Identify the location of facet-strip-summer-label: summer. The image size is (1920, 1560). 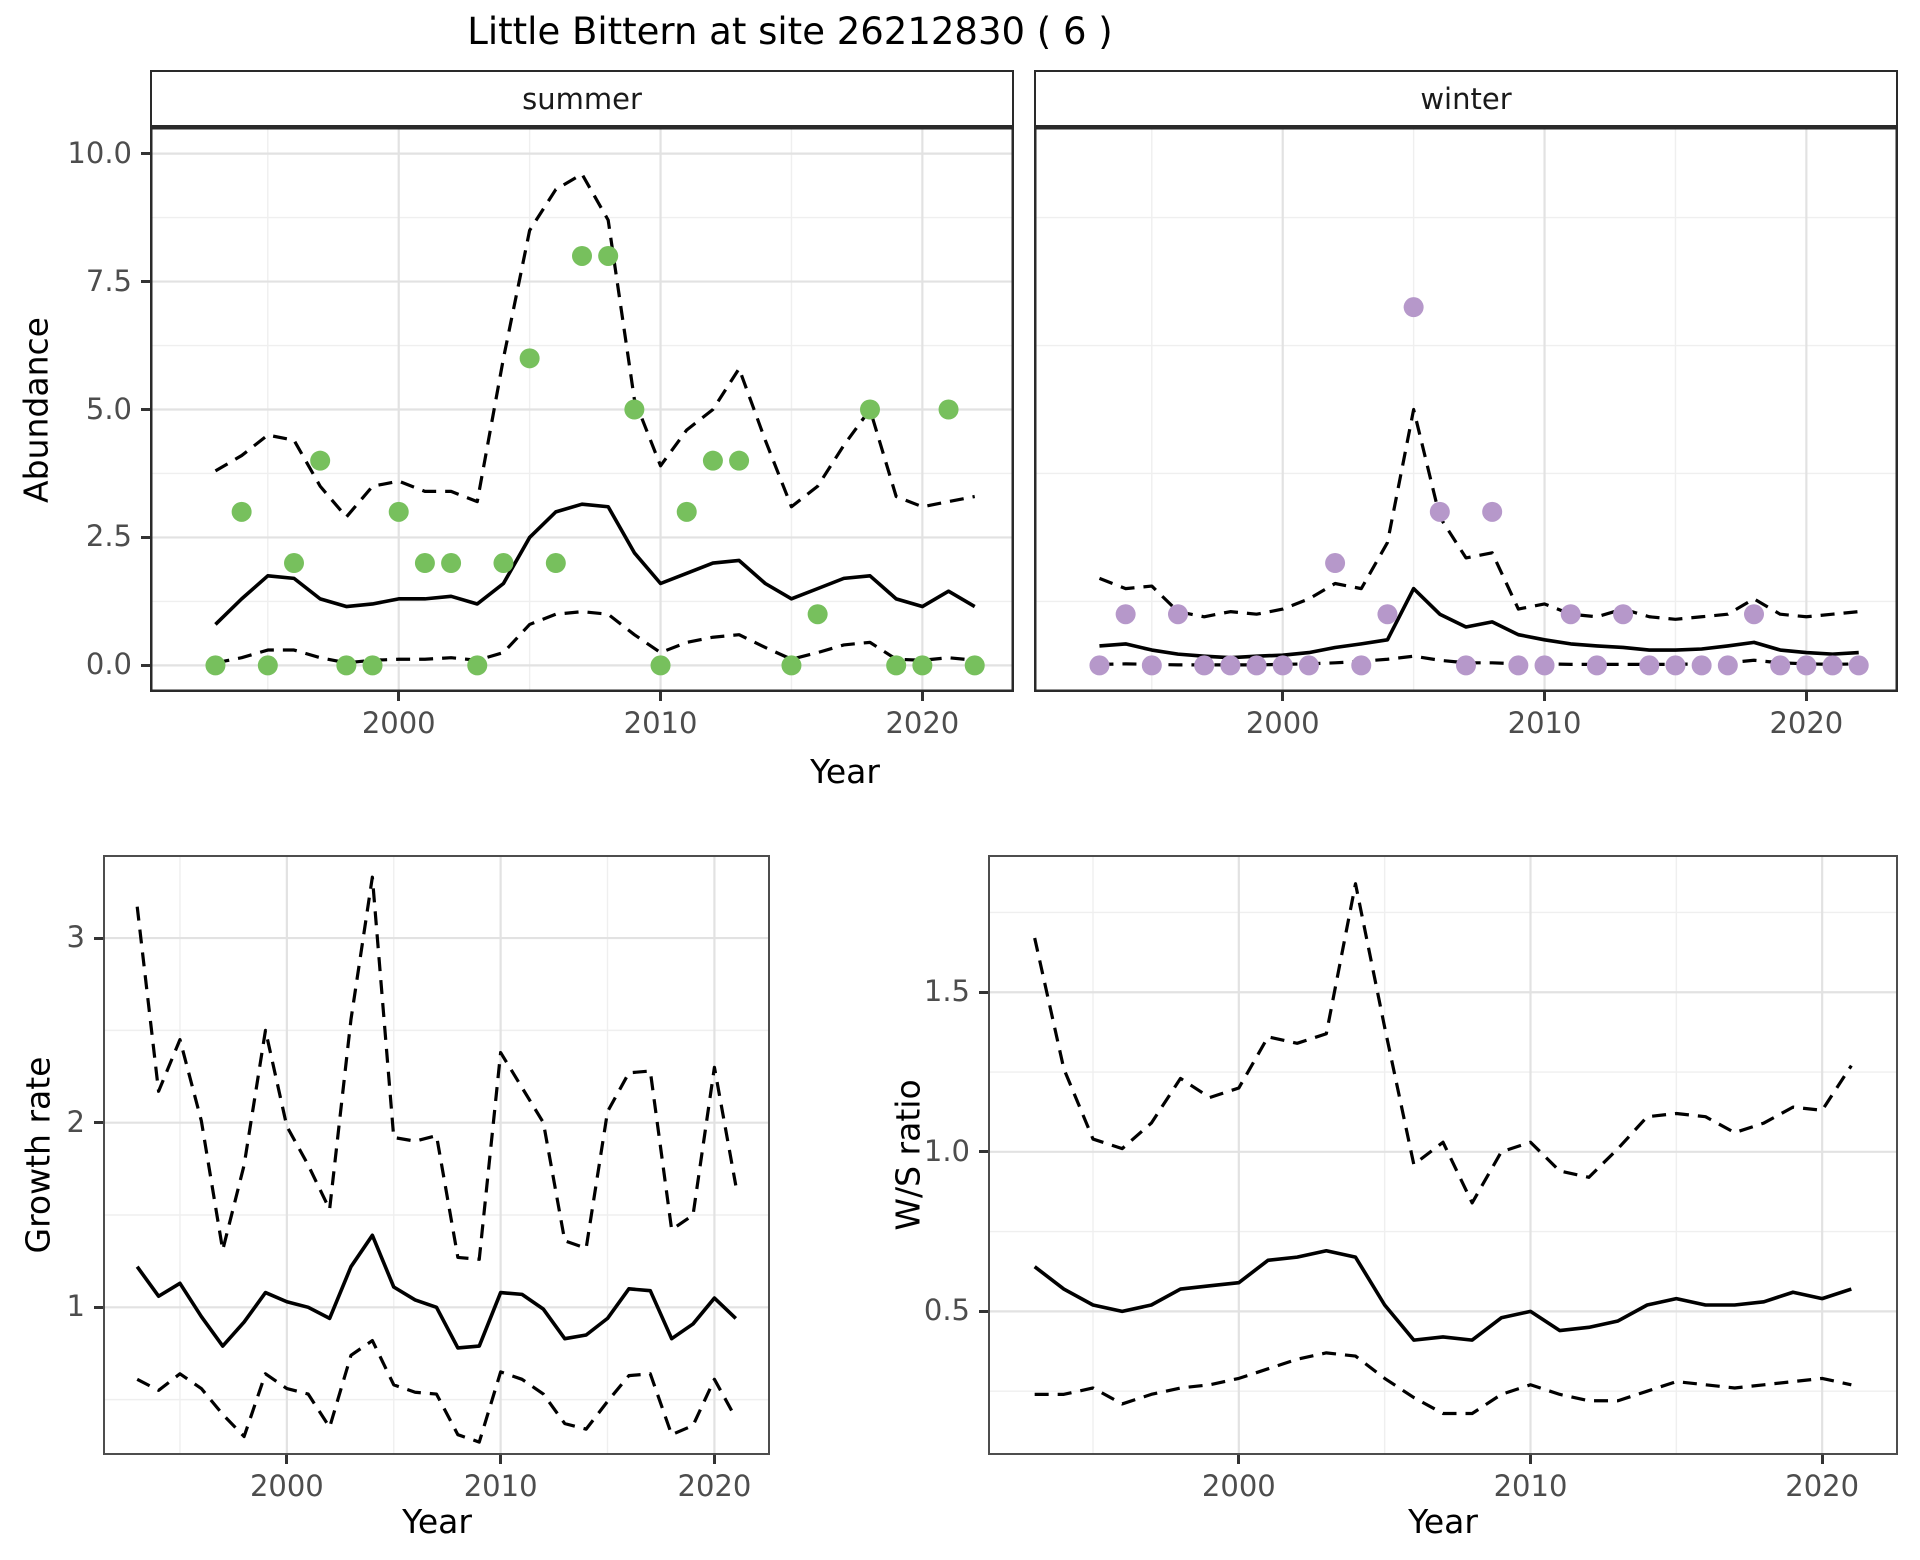
(582, 98).